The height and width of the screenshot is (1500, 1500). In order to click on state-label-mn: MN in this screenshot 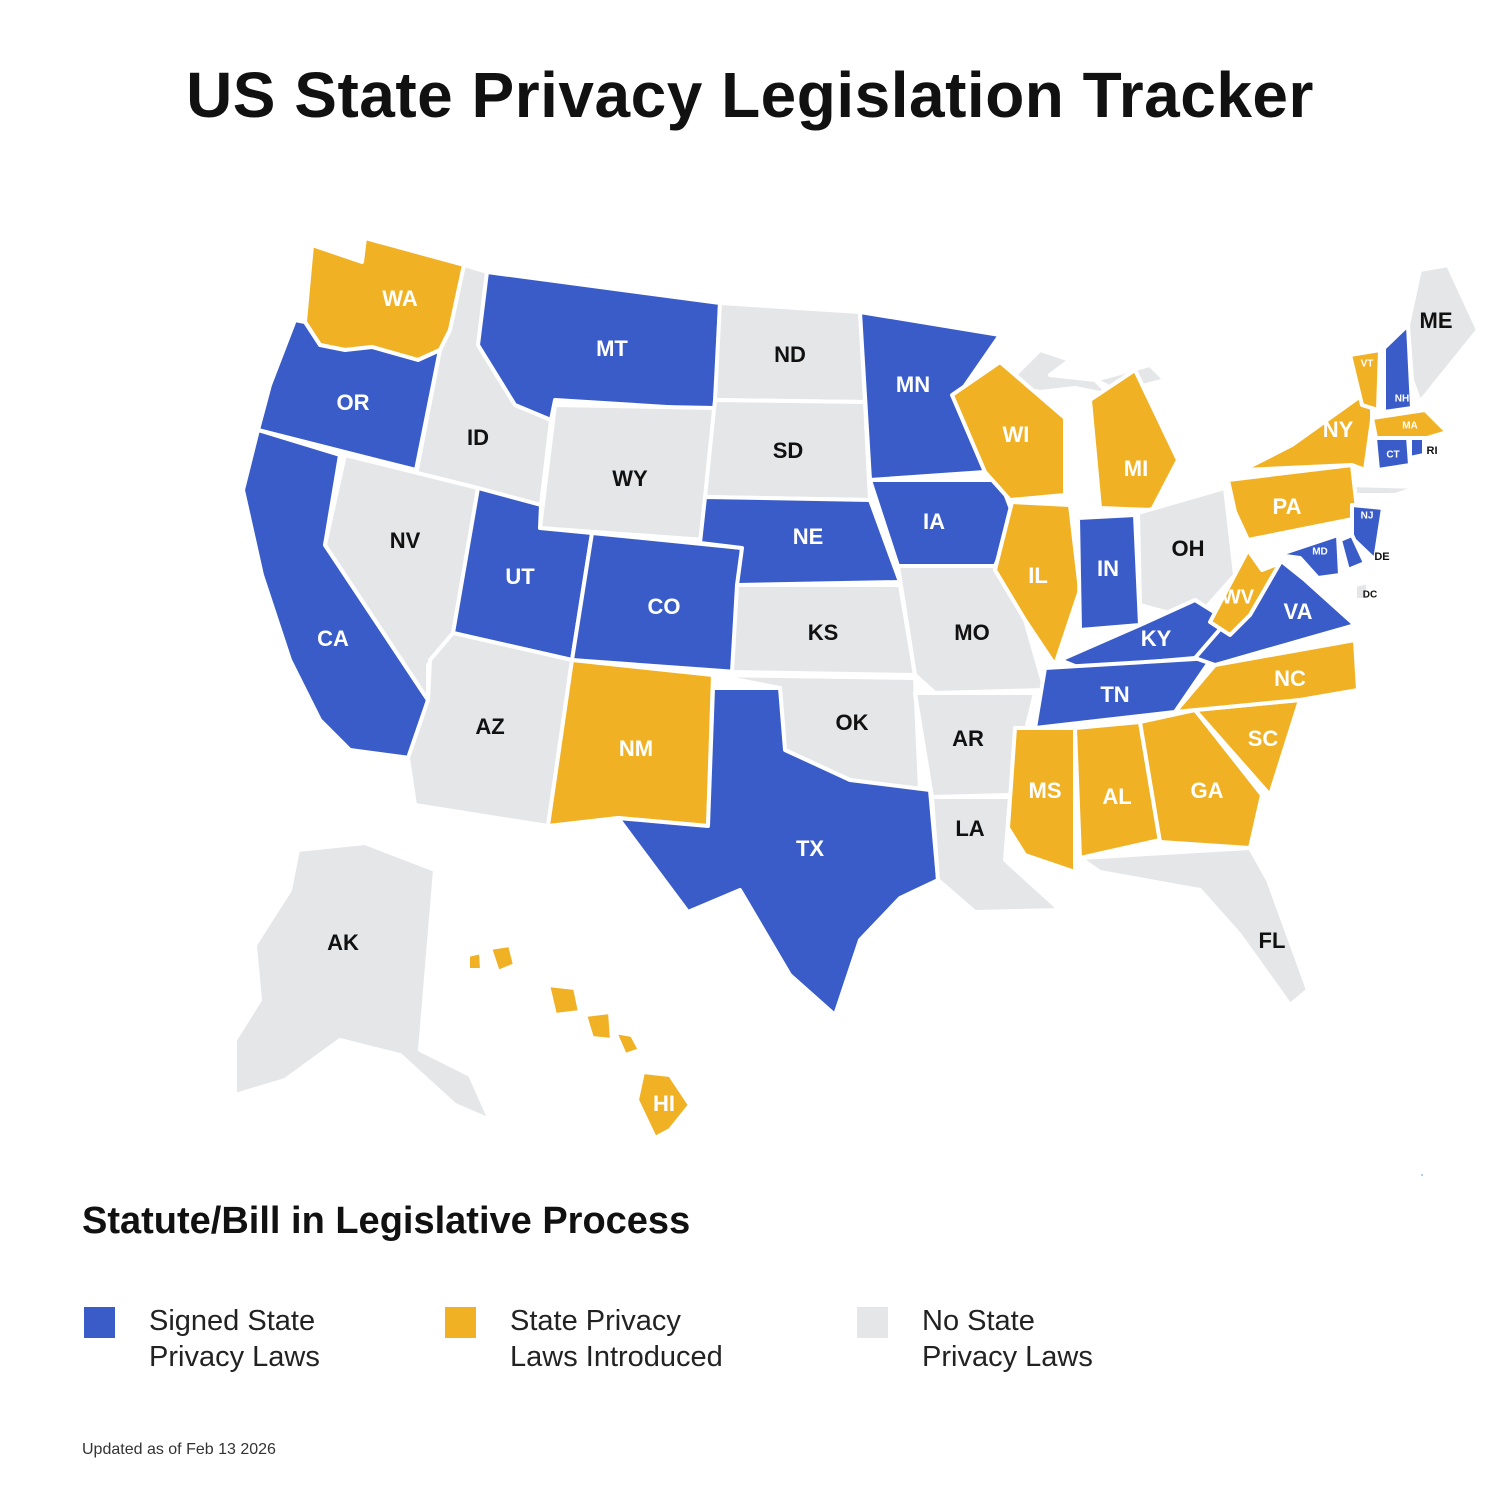, I will do `click(913, 384)`.